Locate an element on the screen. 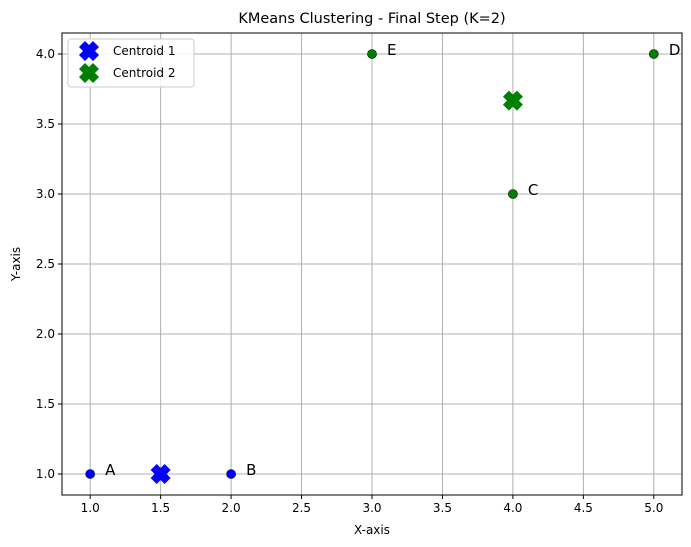  legend-label: Centroid 2 is located at coordinates (144, 73).